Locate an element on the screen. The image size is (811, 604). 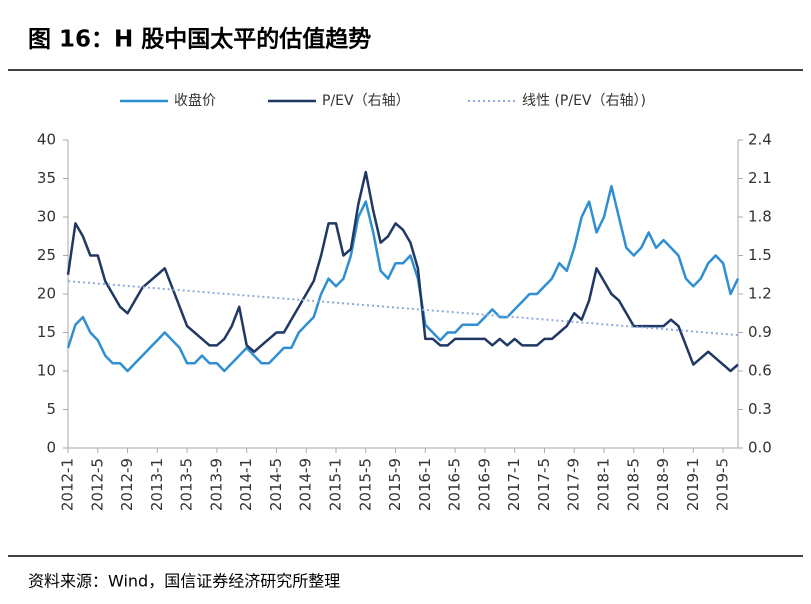
x-tick-label: 2018-1 is located at coordinates (604, 484).